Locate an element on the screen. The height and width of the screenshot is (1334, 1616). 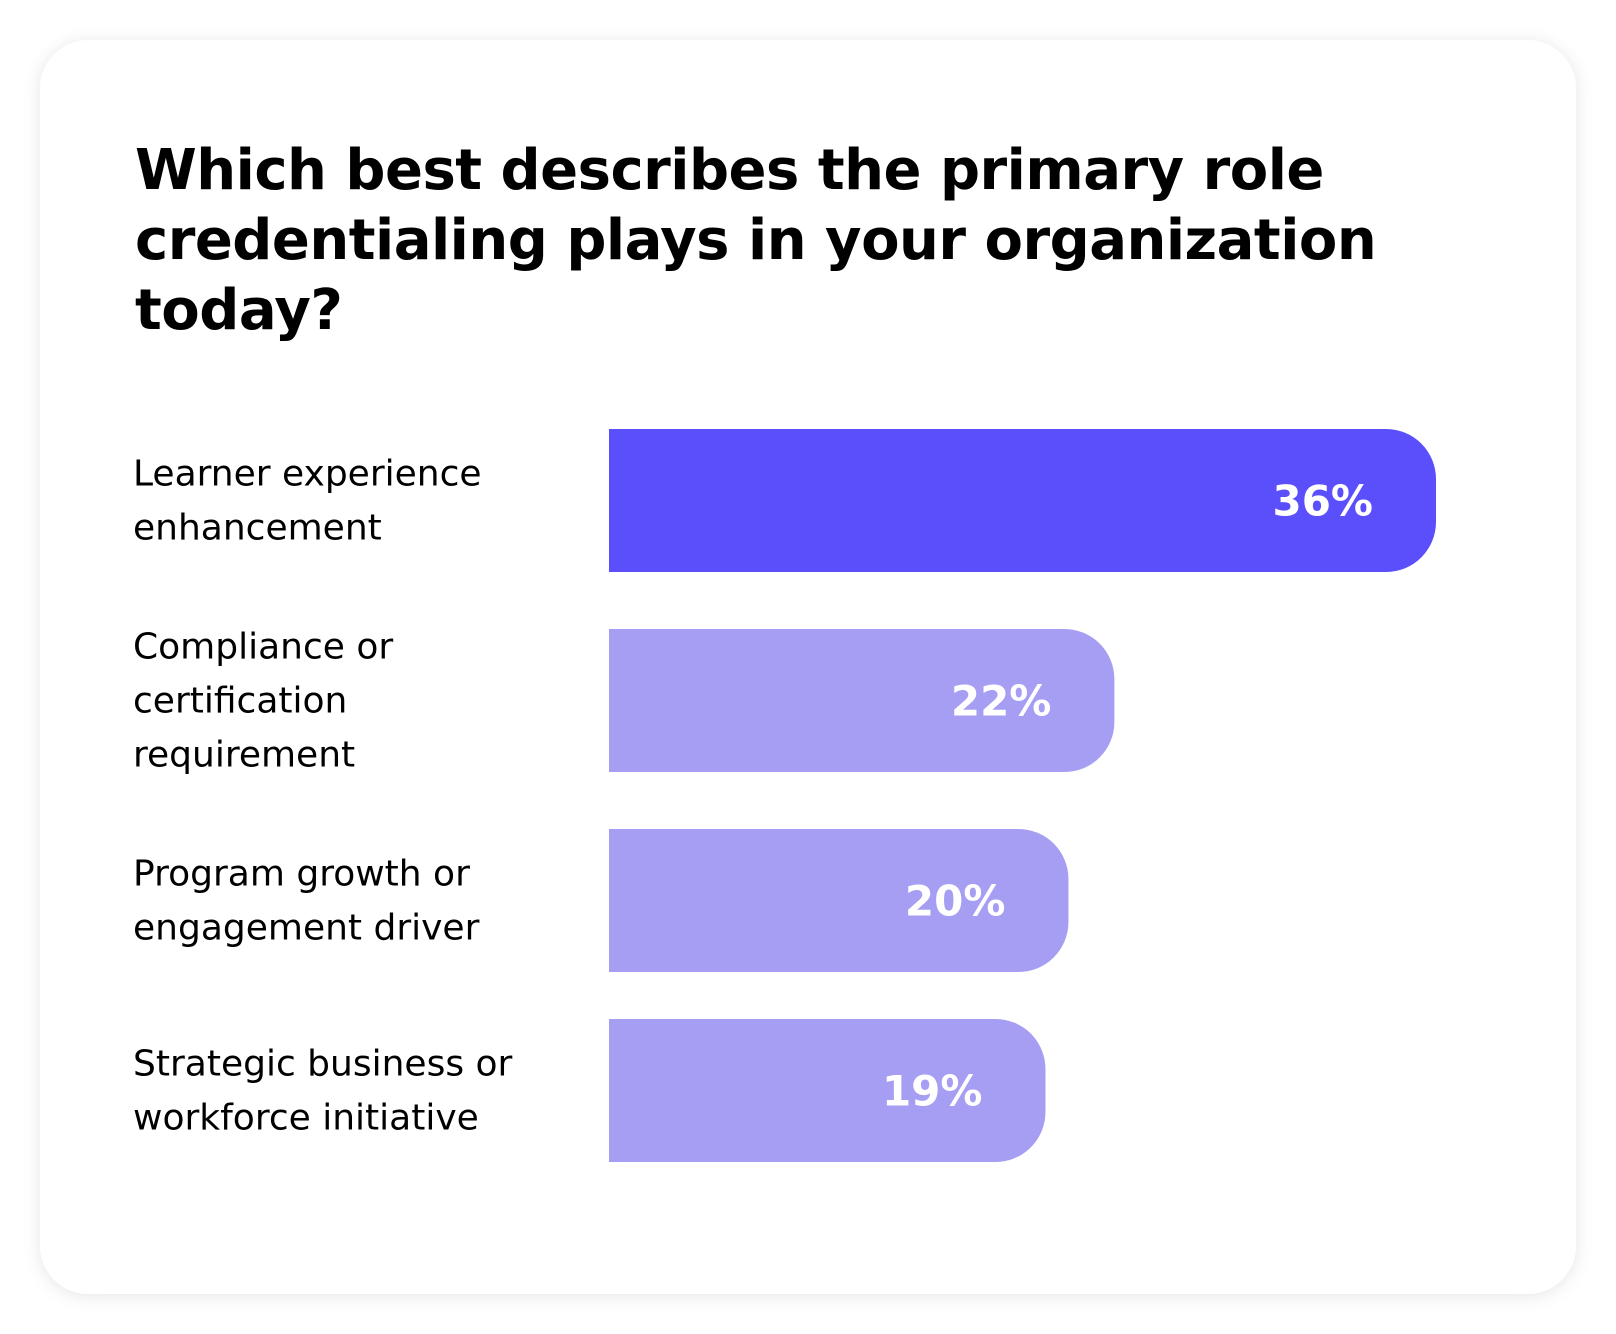
category-label-line: Strategic business or is located at coordinates (323, 1064).